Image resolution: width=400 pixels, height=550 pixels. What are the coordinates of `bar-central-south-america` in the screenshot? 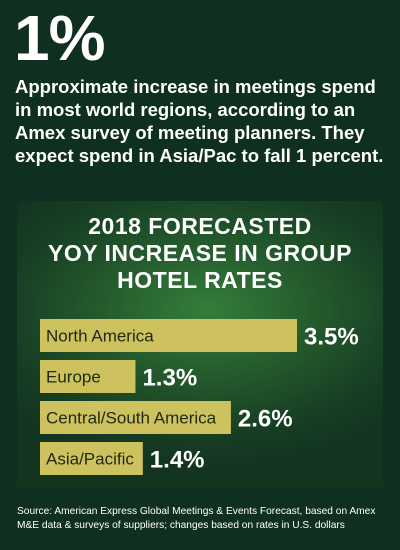 It's located at (135, 417).